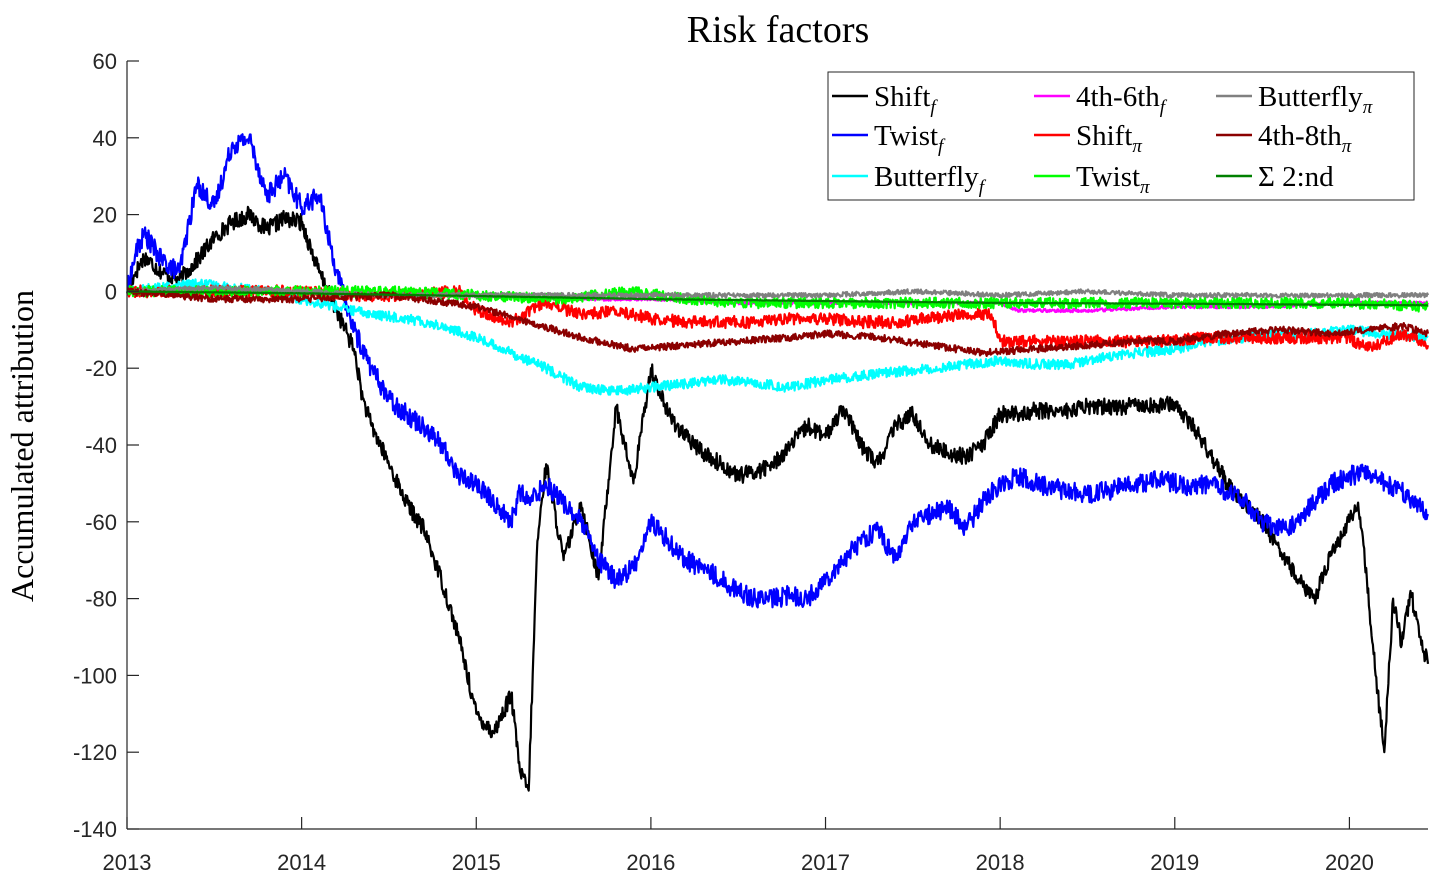  I want to click on y-axis-label: Accumulated attribution, so click(22, 446).